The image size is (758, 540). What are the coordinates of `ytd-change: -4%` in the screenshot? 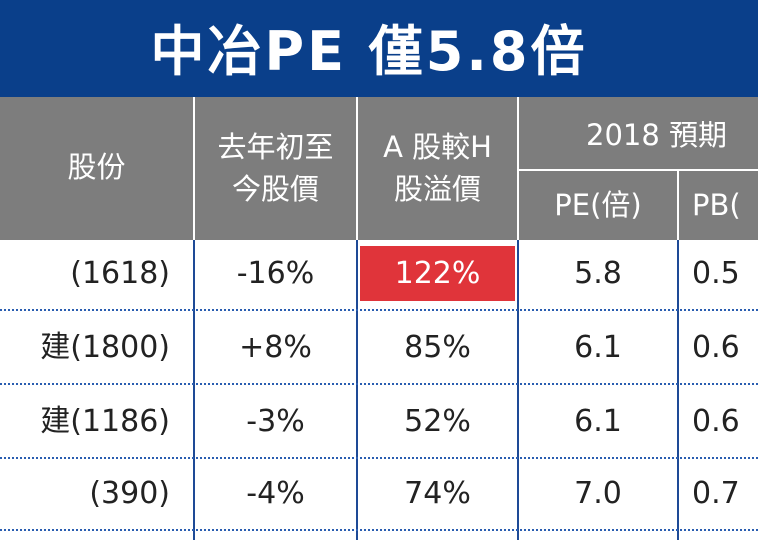 It's located at (275, 493).